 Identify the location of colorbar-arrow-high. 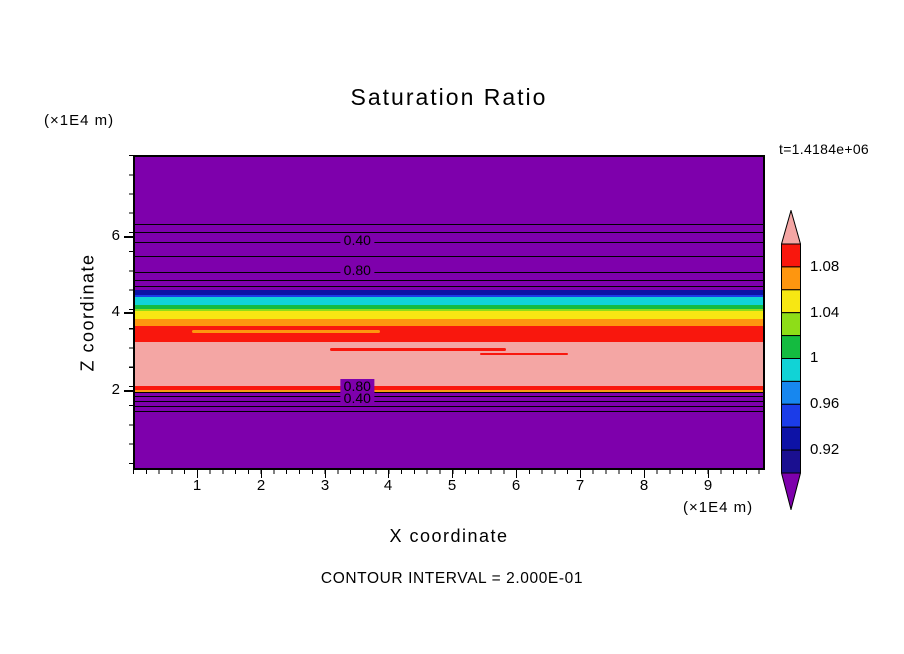
(791, 227).